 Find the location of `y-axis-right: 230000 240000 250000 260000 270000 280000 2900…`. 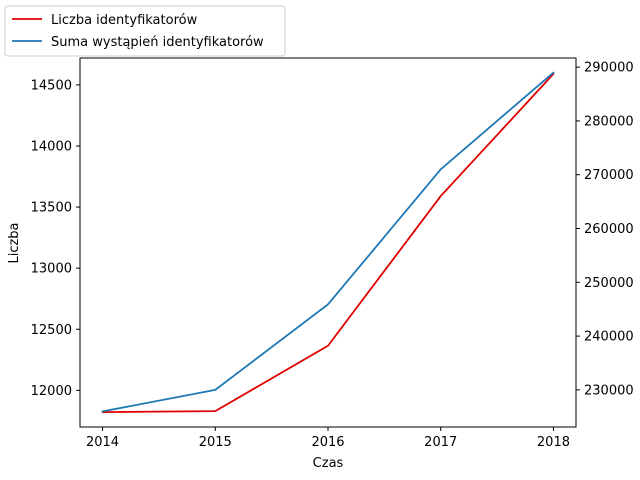

y-axis-right: 230000 240000 250000 260000 270000 280000 2900… is located at coordinates (605, 229).